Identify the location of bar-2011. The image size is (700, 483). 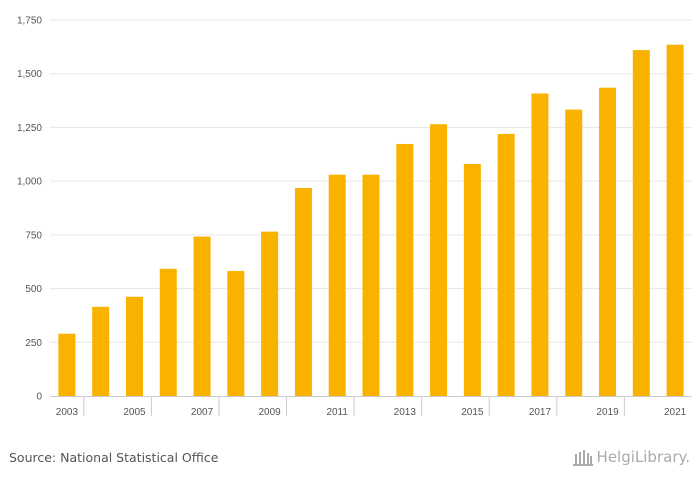
(337, 285).